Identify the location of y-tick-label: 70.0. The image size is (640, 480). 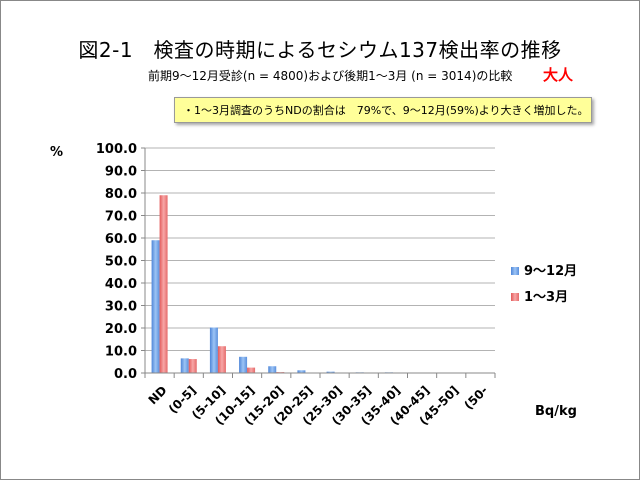
(121, 217).